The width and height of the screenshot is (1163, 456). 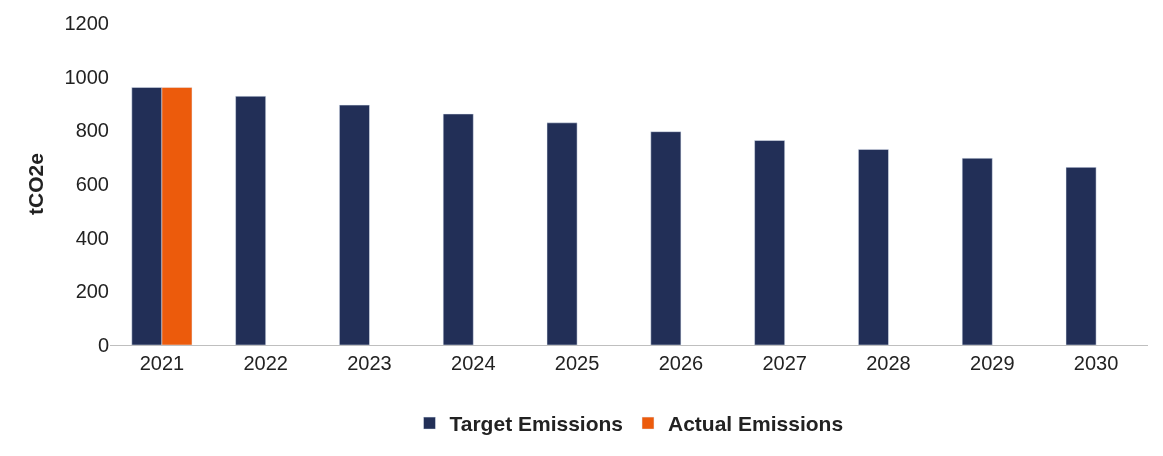 I want to click on x-tick-label: 2023, so click(x=369, y=363).